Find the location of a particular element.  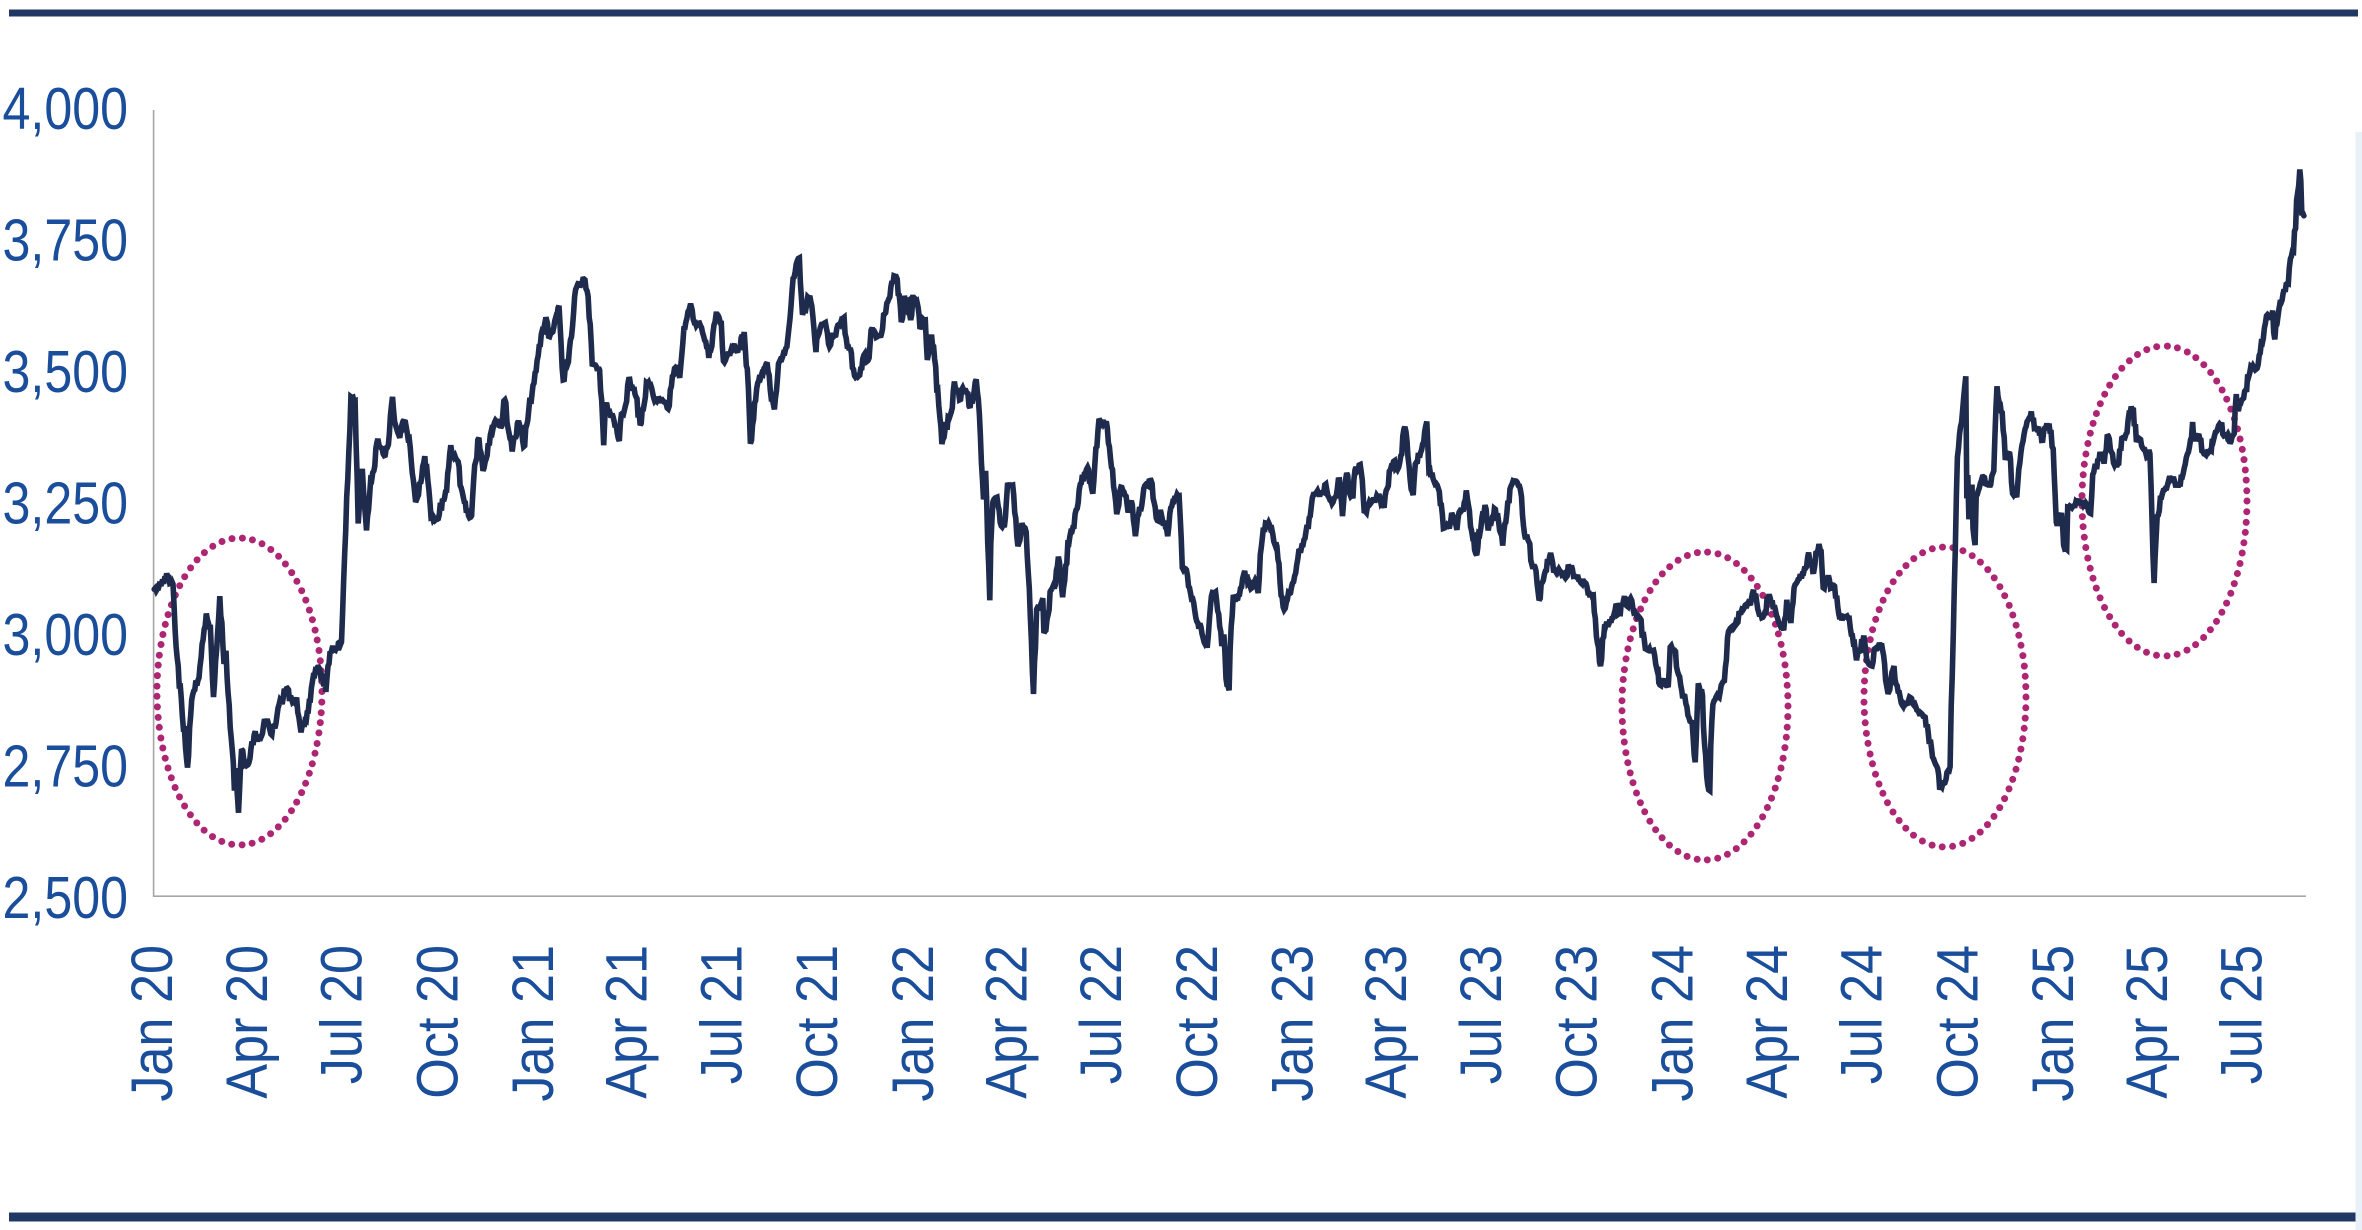

svg-text: Oct 23 is located at coordinates (1576, 1022).